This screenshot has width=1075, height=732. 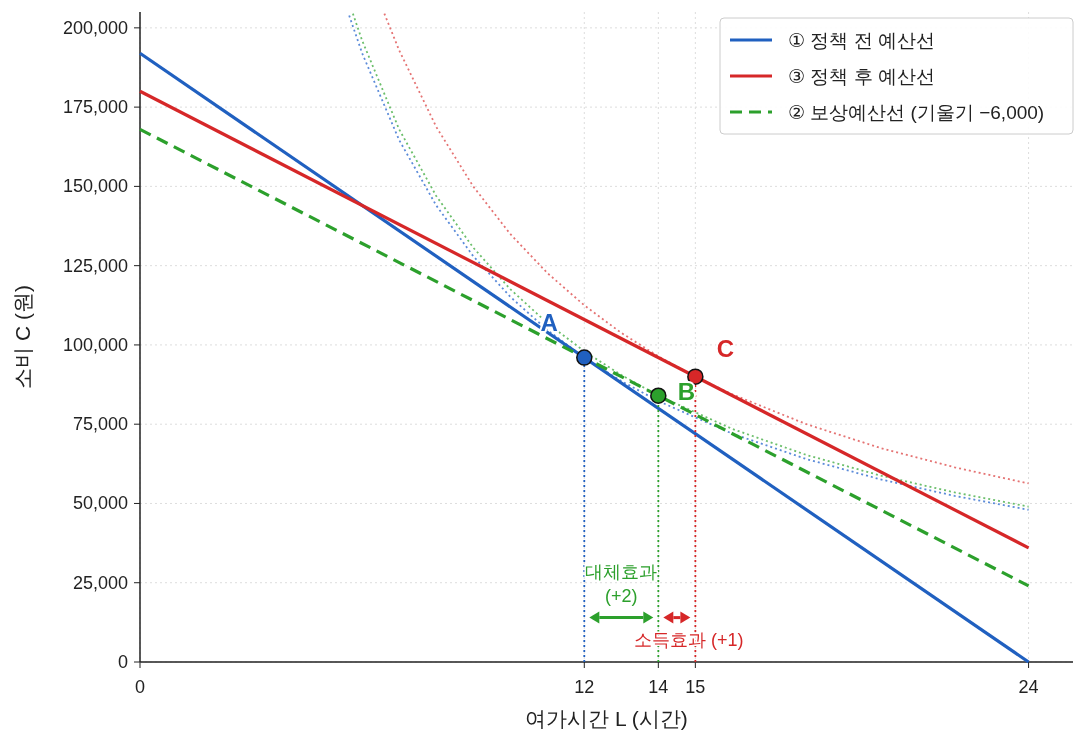 What do you see at coordinates (100, 582) in the screenshot?
I see `y-tick-label: 25,000` at bounding box center [100, 582].